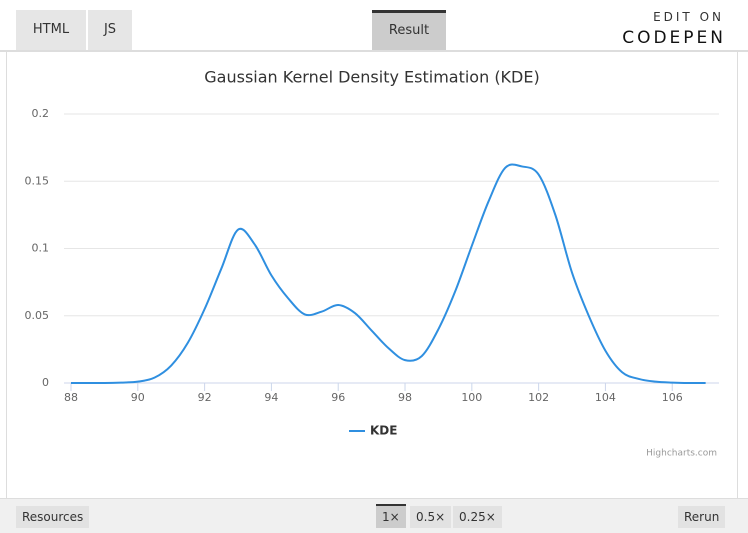  What do you see at coordinates (672, 397) in the screenshot?
I see `x-tick-label: 106` at bounding box center [672, 397].